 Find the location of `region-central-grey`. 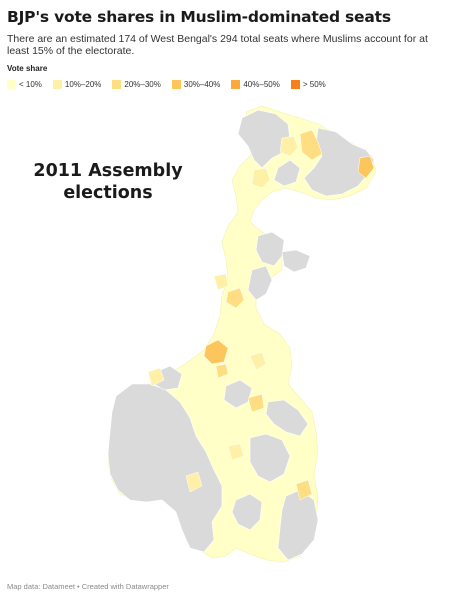

region-central-grey is located at coordinates (238, 394).